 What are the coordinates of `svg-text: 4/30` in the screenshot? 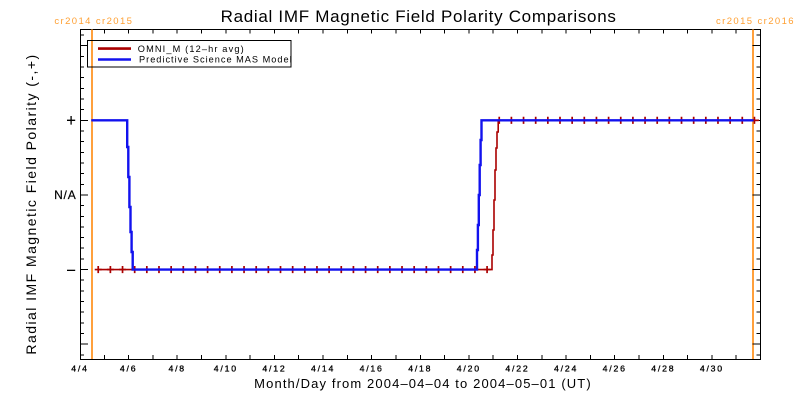 It's located at (712, 369).